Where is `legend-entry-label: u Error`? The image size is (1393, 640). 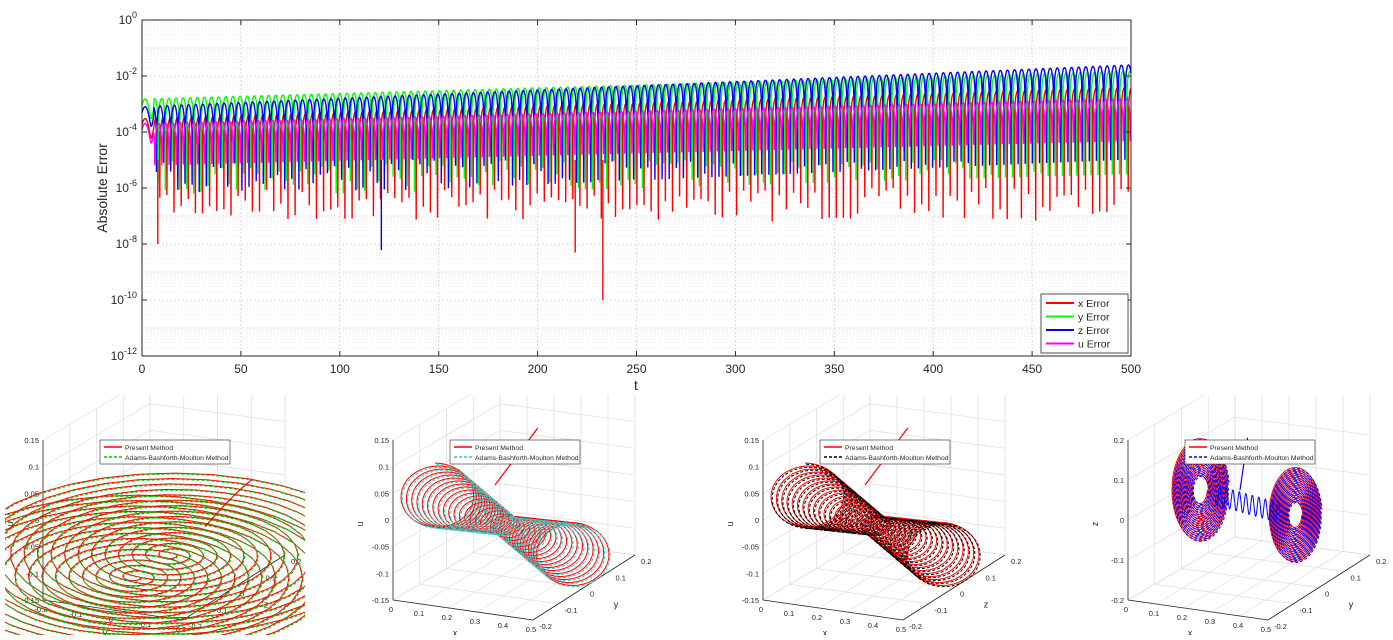 legend-entry-label: u Error is located at coordinates (1094, 345).